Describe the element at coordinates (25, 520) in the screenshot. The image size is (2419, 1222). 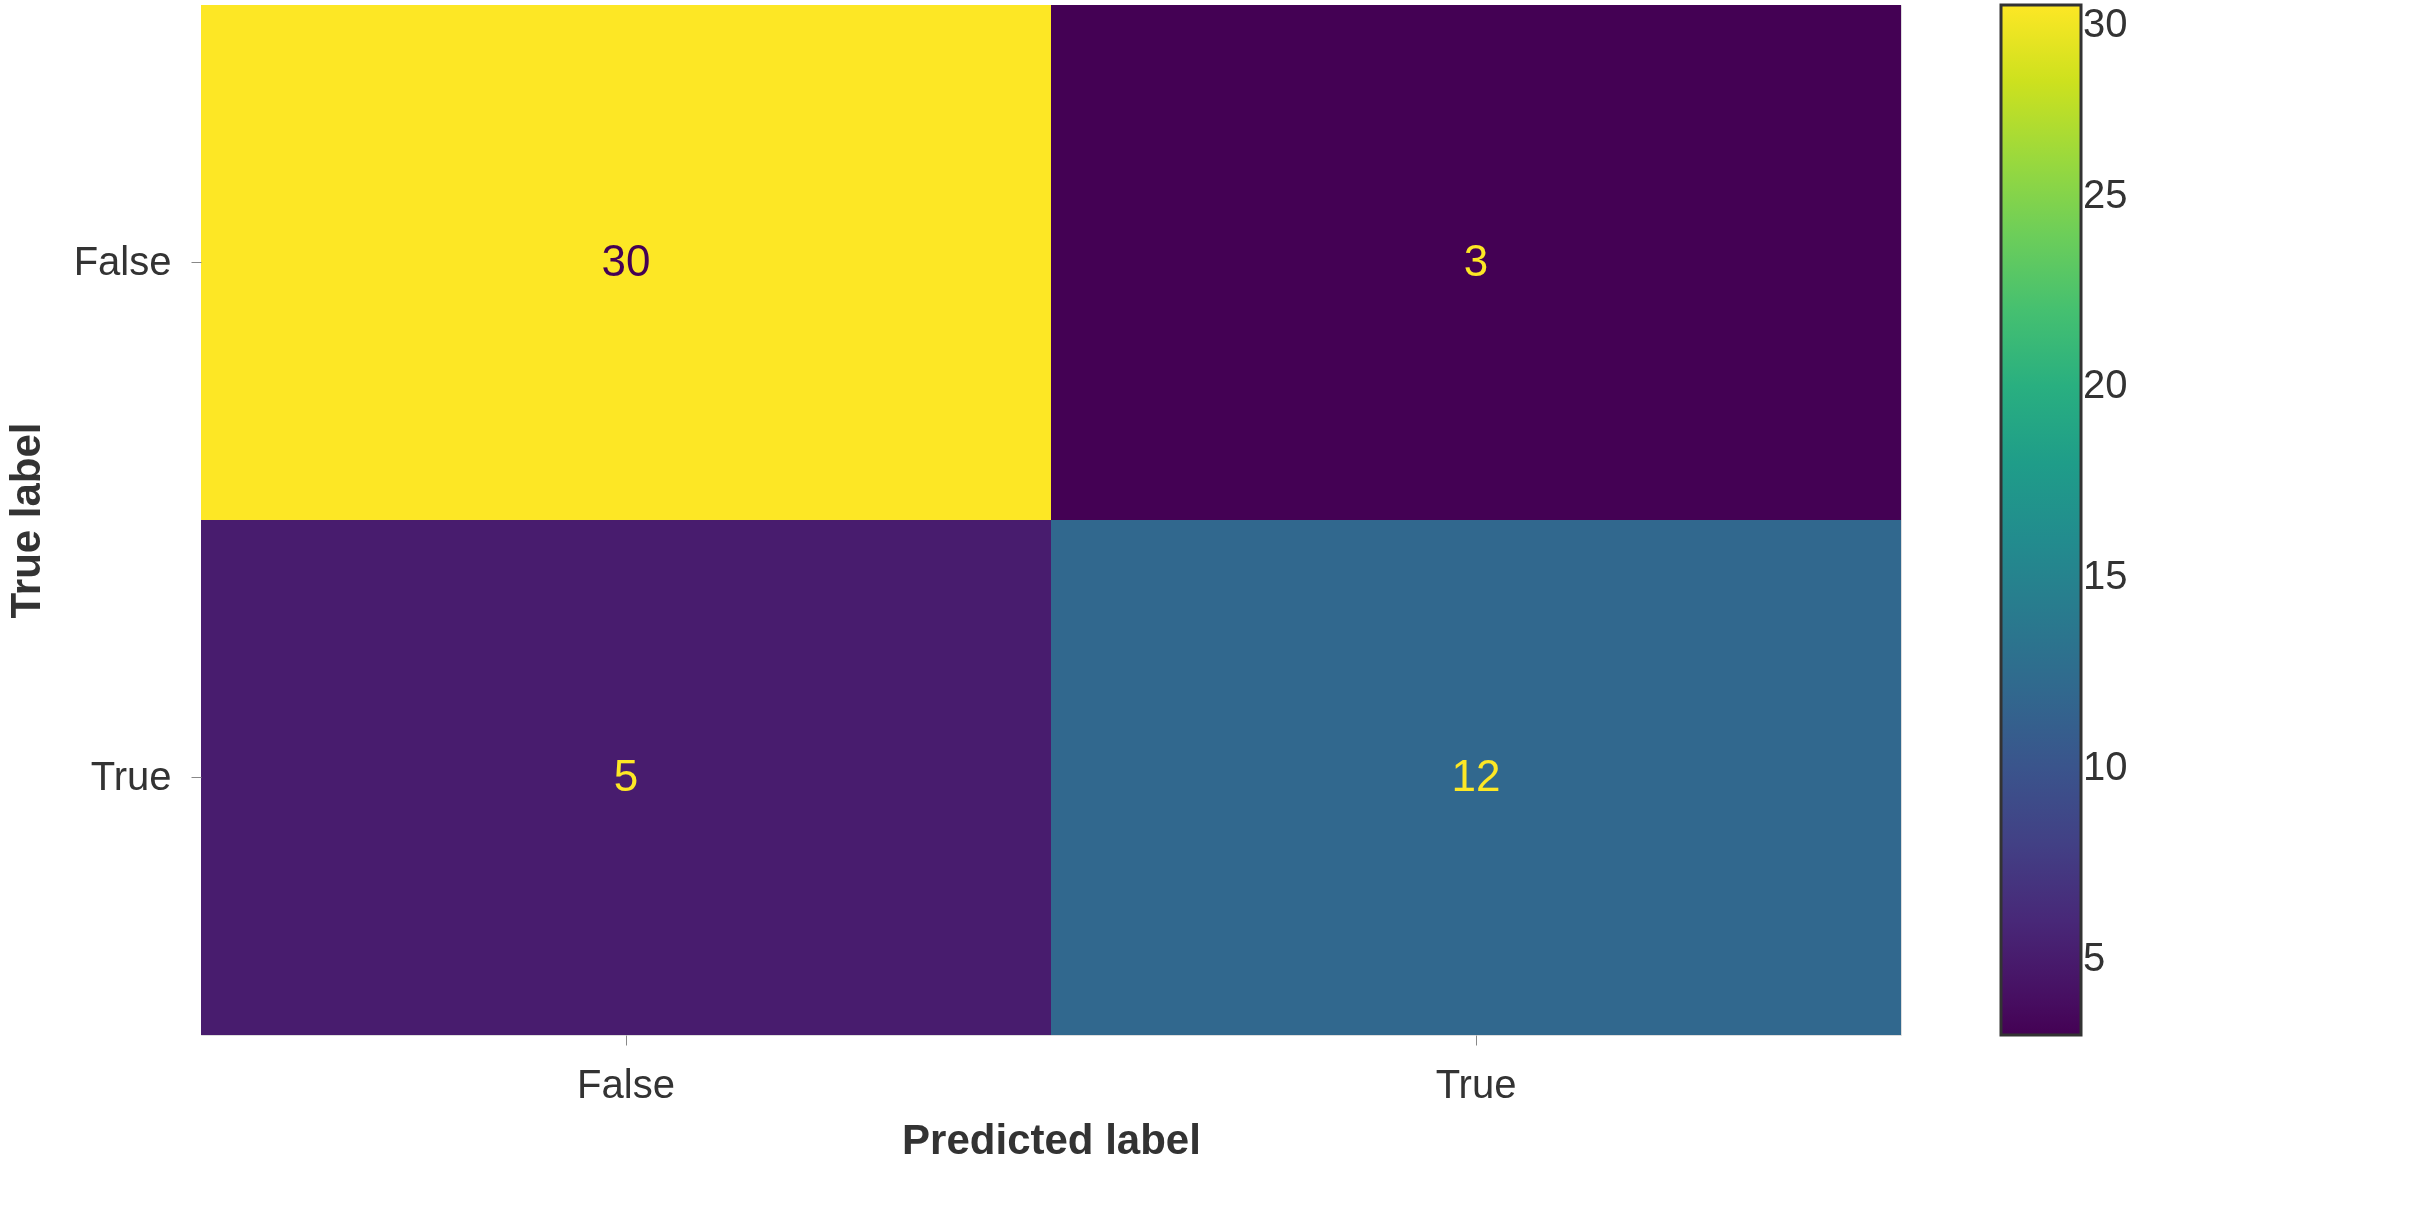
I see `y-axis-title: True label` at that location.